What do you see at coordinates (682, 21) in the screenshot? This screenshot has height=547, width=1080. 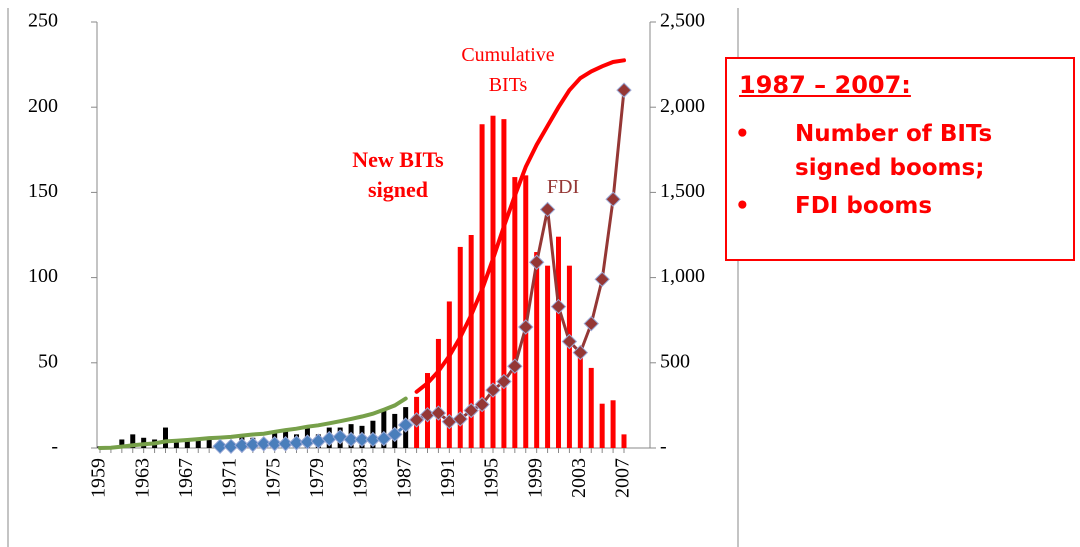 I see `y2-tick-label: 2,500` at bounding box center [682, 21].